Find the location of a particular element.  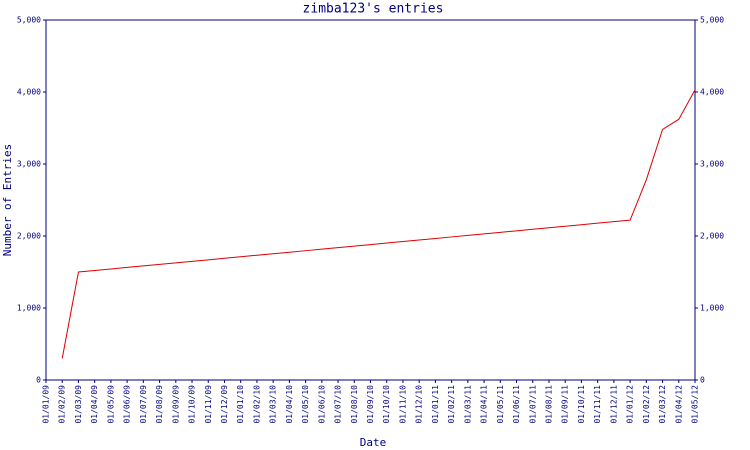

y-tick-label: 0 is located at coordinates (38, 380).